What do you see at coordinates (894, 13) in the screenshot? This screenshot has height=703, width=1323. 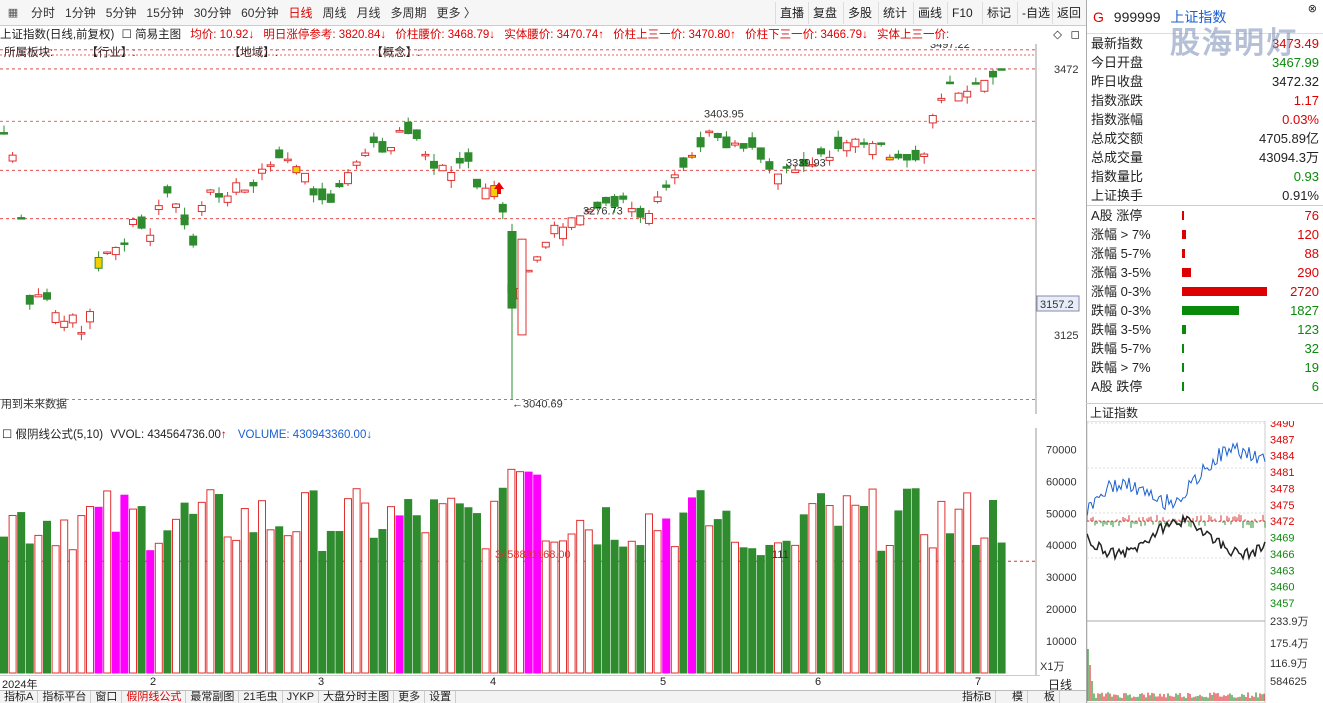 I see `toolbar-button-3: 统计` at bounding box center [894, 13].